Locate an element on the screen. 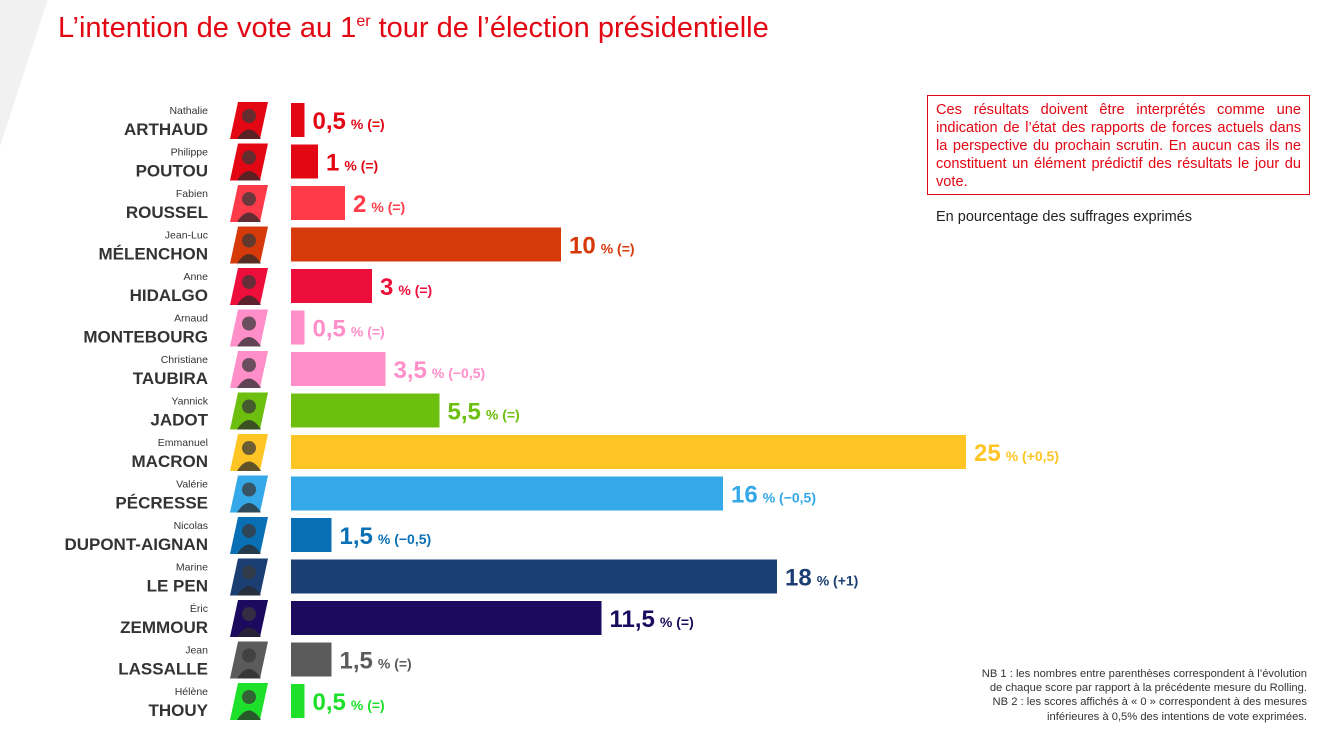  candidate-last-name: THOUY is located at coordinates (179, 710).